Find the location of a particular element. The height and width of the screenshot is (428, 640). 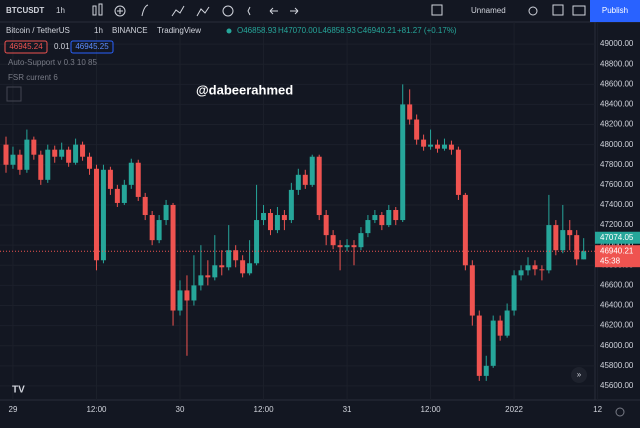

bid-box is located at coordinates (26, 47).